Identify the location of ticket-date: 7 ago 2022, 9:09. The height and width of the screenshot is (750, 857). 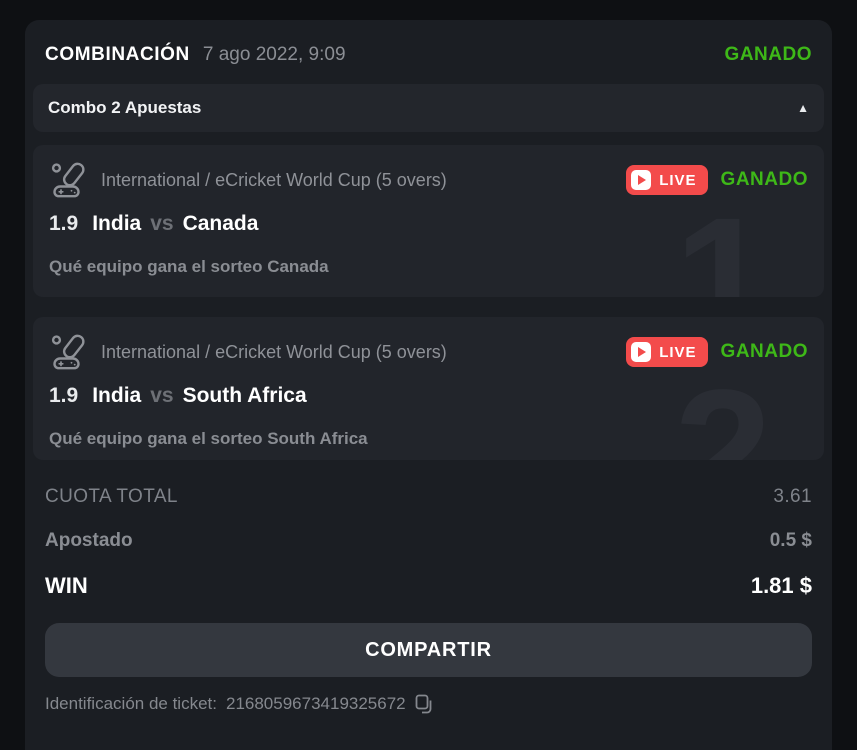
(274, 54).